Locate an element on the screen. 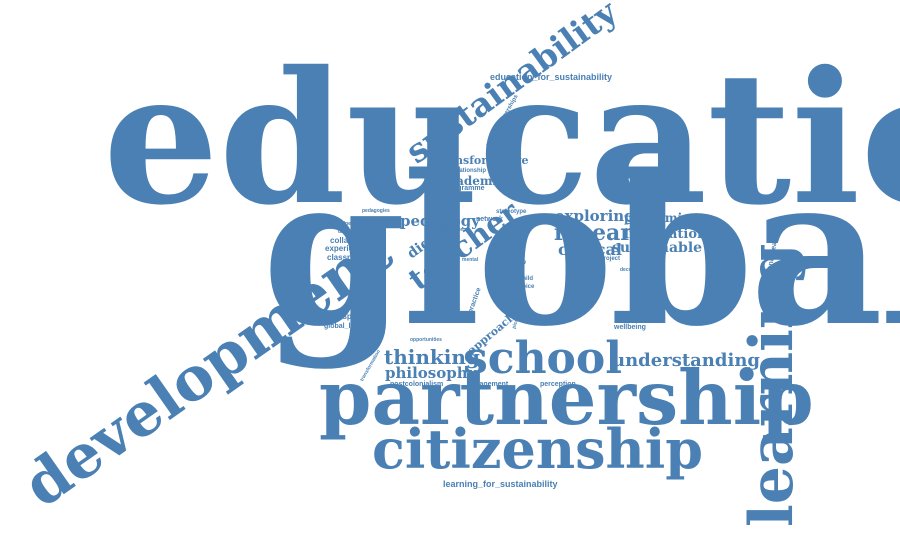 The image size is (900, 533). word-mental: mental is located at coordinates (470, 260).